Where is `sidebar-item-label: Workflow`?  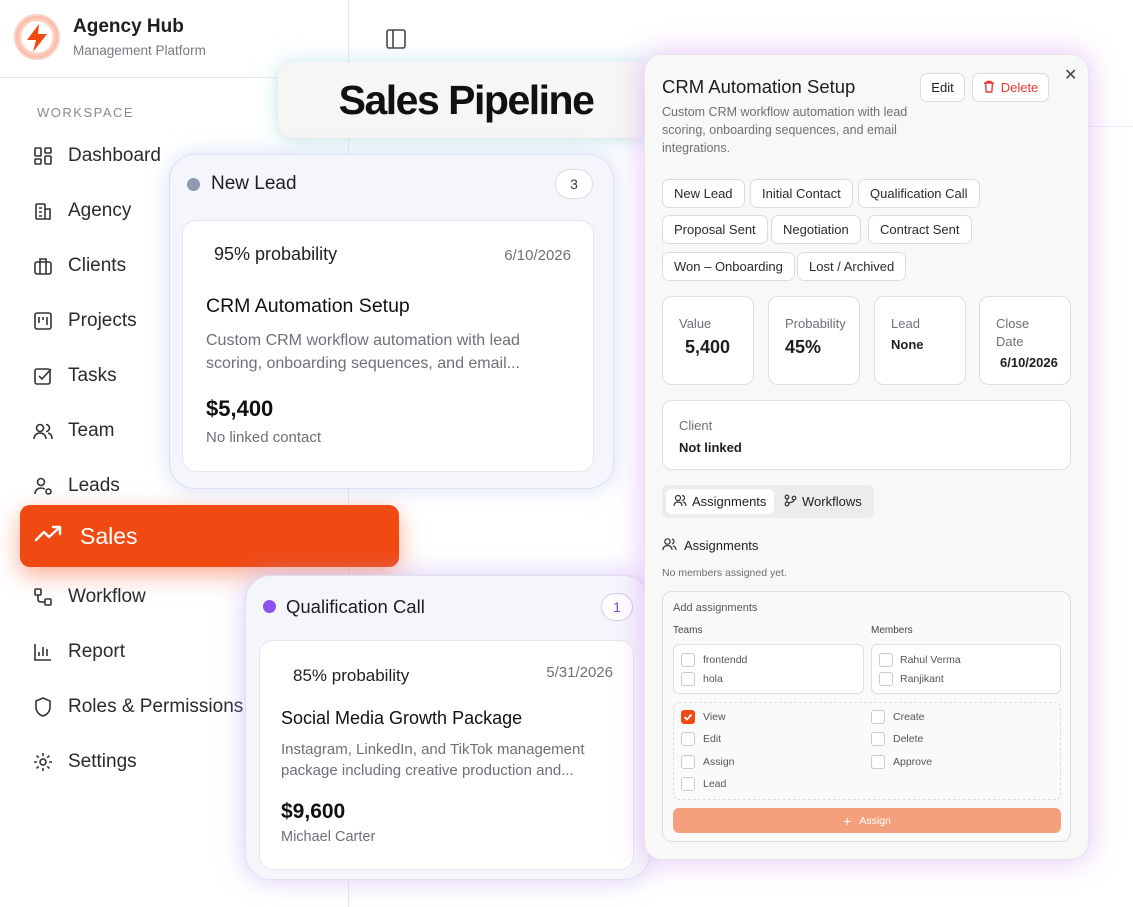 sidebar-item-label: Workflow is located at coordinates (107, 596).